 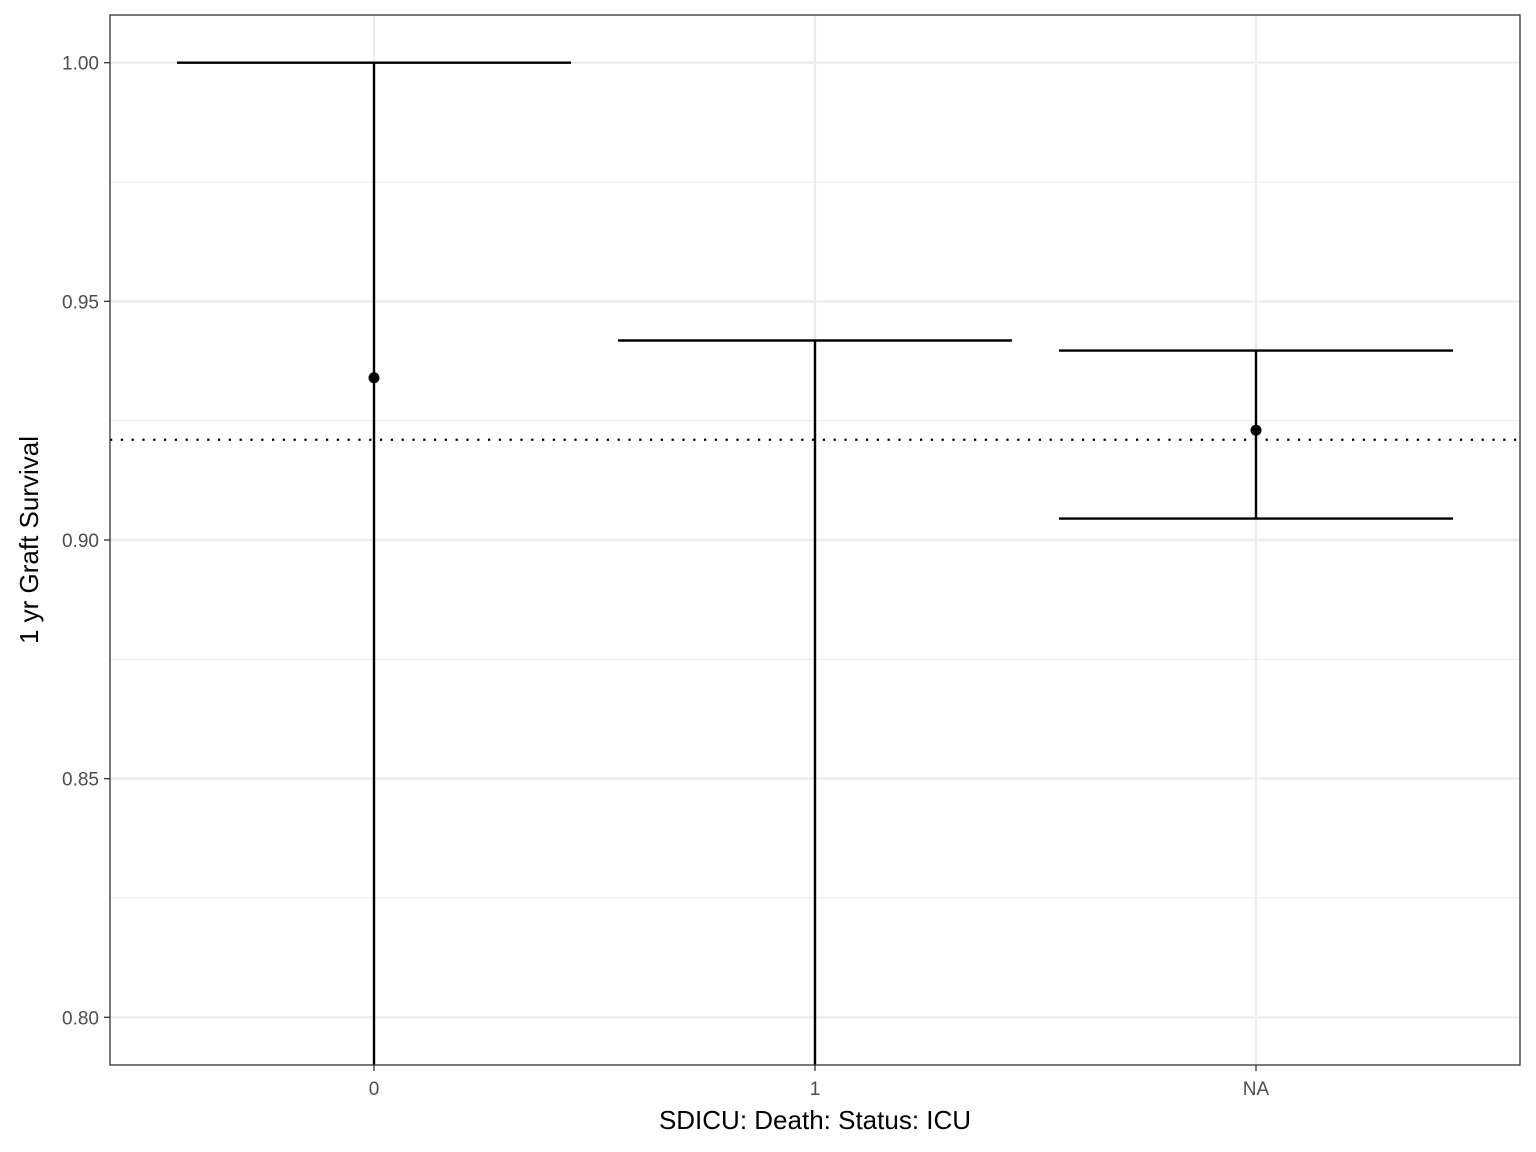 What do you see at coordinates (815, 1120) in the screenshot?
I see `x-axis-title: SDICU: Death: Status: ICU` at bounding box center [815, 1120].